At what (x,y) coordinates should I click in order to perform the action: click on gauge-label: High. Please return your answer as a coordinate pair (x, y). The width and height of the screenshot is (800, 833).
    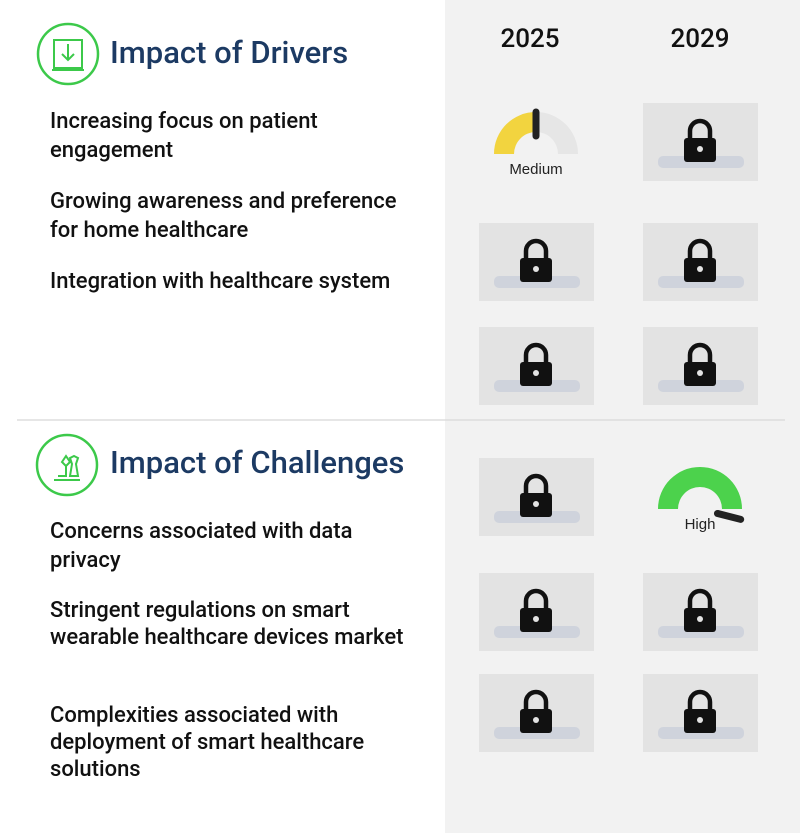
    Looking at the image, I should click on (700, 524).